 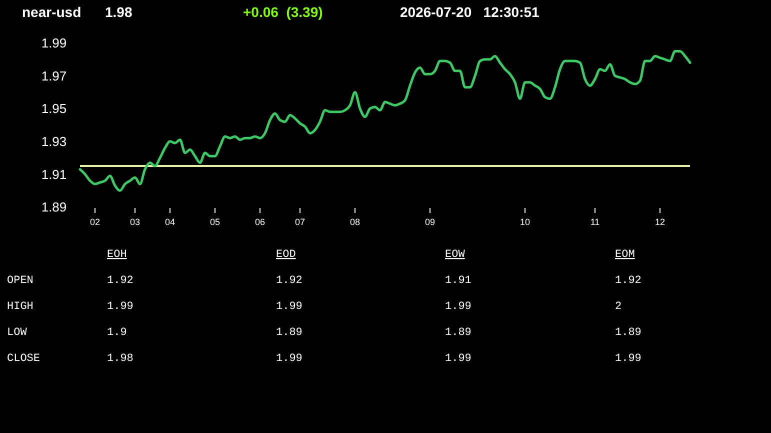 I want to click on x-tick-label: 04, so click(x=170, y=222).